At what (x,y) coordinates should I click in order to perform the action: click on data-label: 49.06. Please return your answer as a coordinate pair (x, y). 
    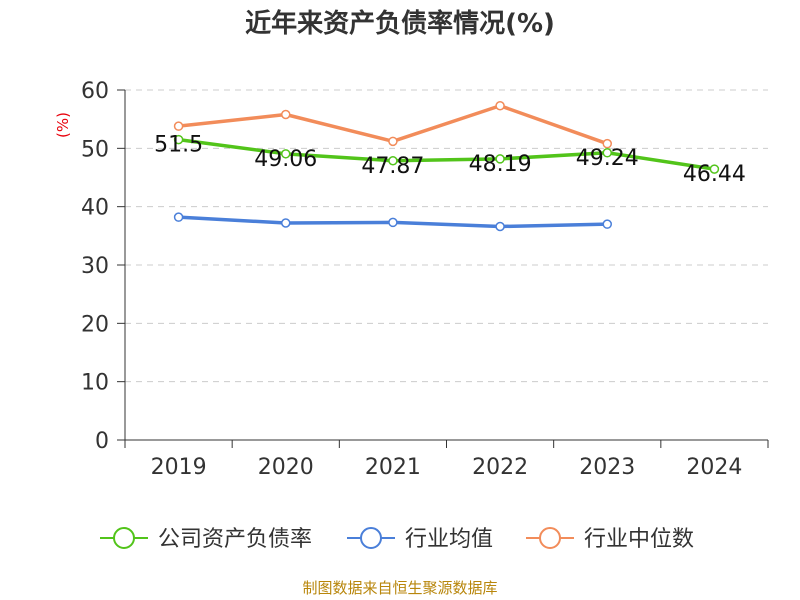
    Looking at the image, I should click on (285, 159).